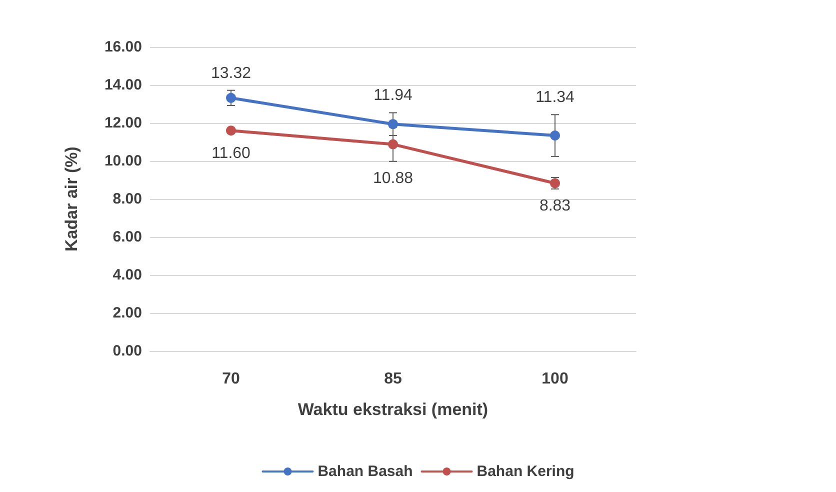  I want to click on data-label: 13.32, so click(231, 73).